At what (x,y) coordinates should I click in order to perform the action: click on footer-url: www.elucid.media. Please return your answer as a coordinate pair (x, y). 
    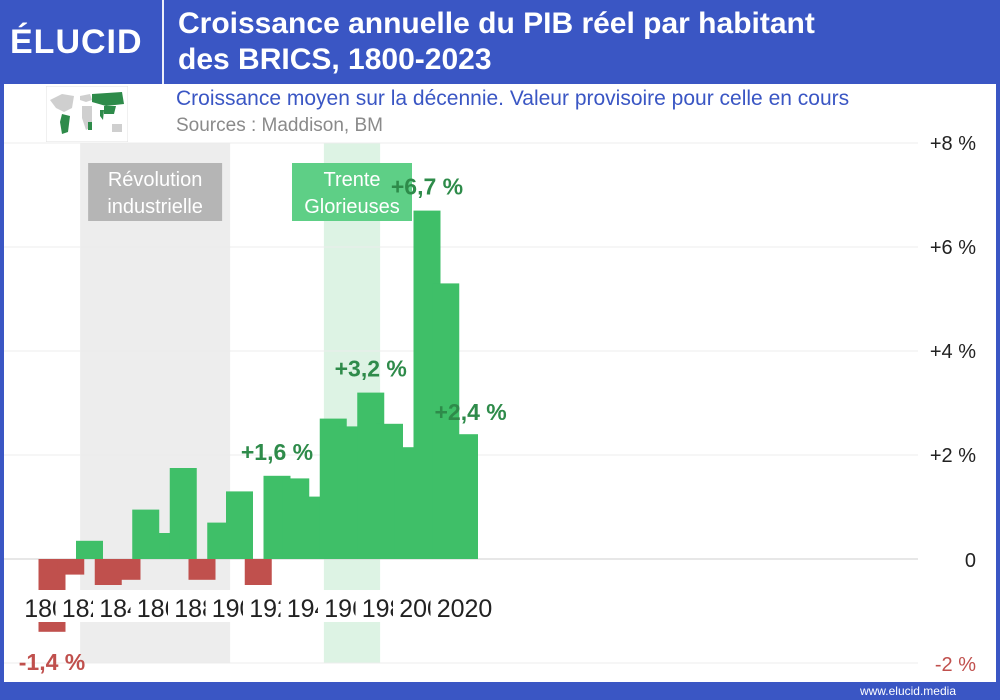
    Looking at the image, I should click on (907, 691).